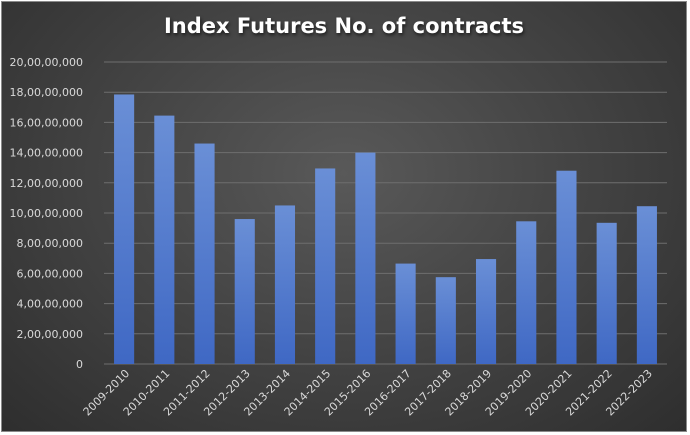 The height and width of the screenshot is (435, 690). Describe the element at coordinates (325, 266) in the screenshot. I see `bar-2014-2015` at that location.